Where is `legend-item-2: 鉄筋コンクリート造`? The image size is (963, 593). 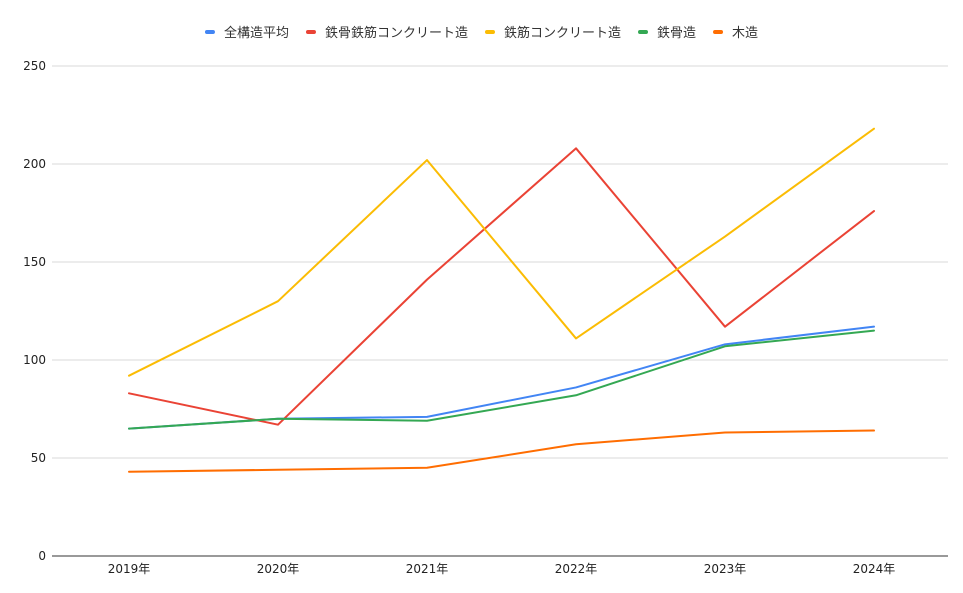 legend-item-2: 鉄筋コンクリート造 is located at coordinates (552, 33).